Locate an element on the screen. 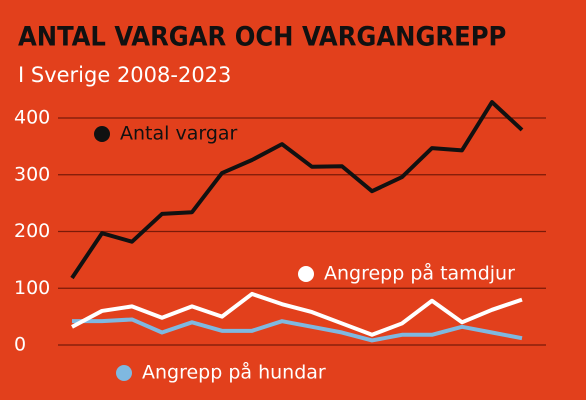 The height and width of the screenshot is (400, 586). y-tick-label: 100 is located at coordinates (32, 288).